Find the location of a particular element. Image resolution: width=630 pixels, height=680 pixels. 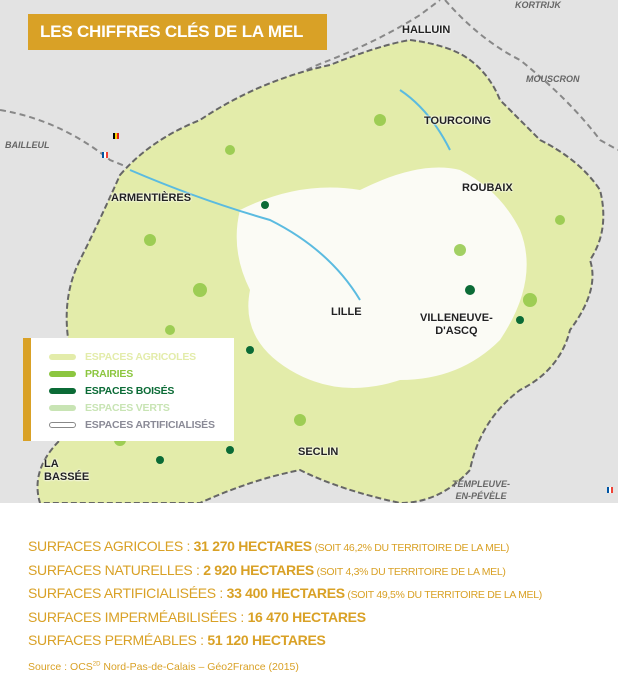

label-halluin: HALLUIN is located at coordinates (426, 30).